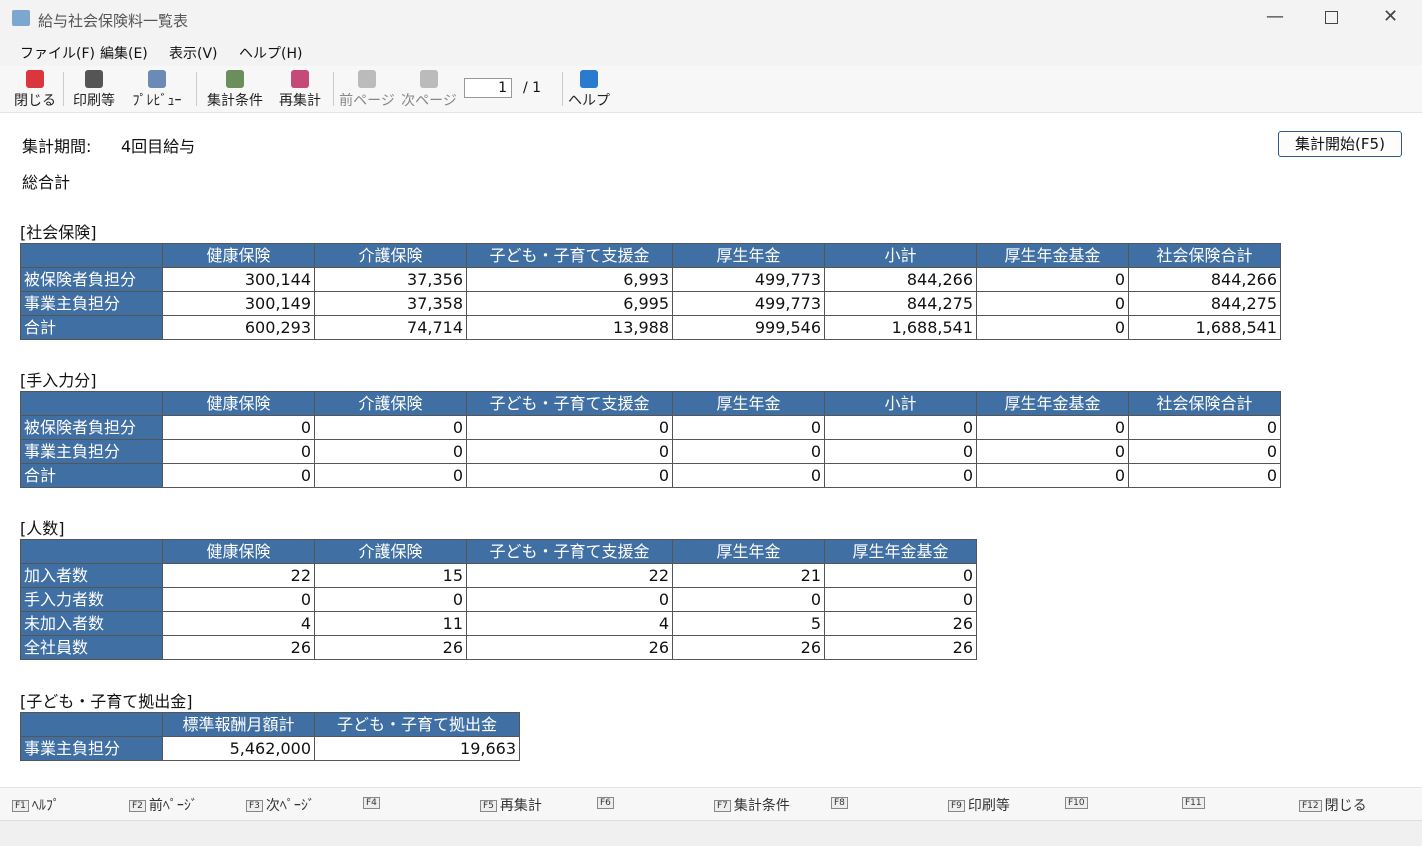 The height and width of the screenshot is (846, 1422). Describe the element at coordinates (124, 54) in the screenshot. I see `menu-item: 編集(E)` at that location.